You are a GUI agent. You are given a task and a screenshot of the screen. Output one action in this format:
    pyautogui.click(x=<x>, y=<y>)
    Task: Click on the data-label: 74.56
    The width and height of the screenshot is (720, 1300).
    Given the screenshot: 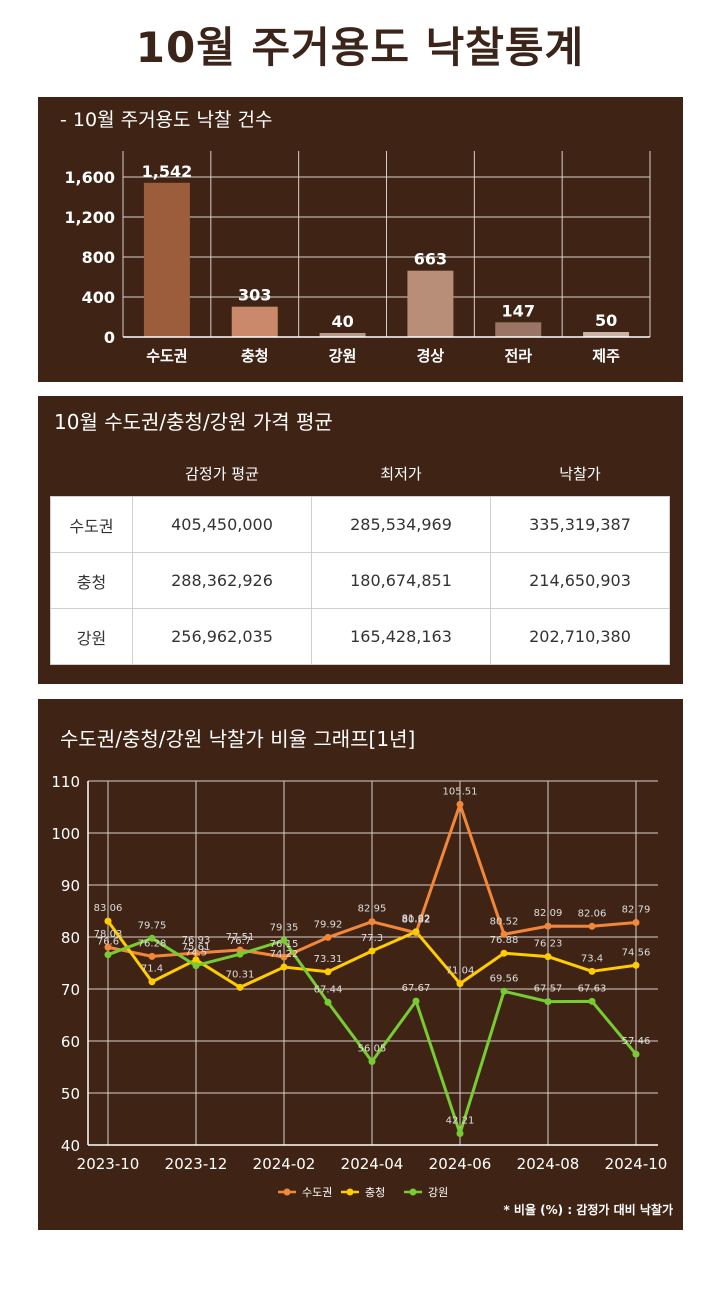 What is the action you would take?
    pyautogui.click(x=636, y=952)
    